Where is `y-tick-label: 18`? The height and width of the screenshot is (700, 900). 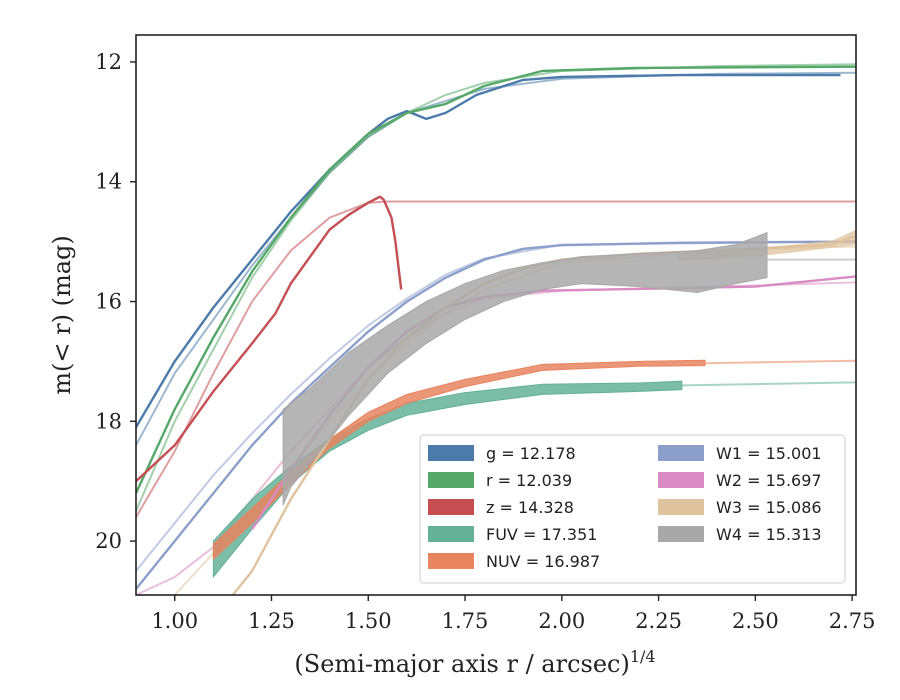 y-tick-label: 18 is located at coordinates (108, 421).